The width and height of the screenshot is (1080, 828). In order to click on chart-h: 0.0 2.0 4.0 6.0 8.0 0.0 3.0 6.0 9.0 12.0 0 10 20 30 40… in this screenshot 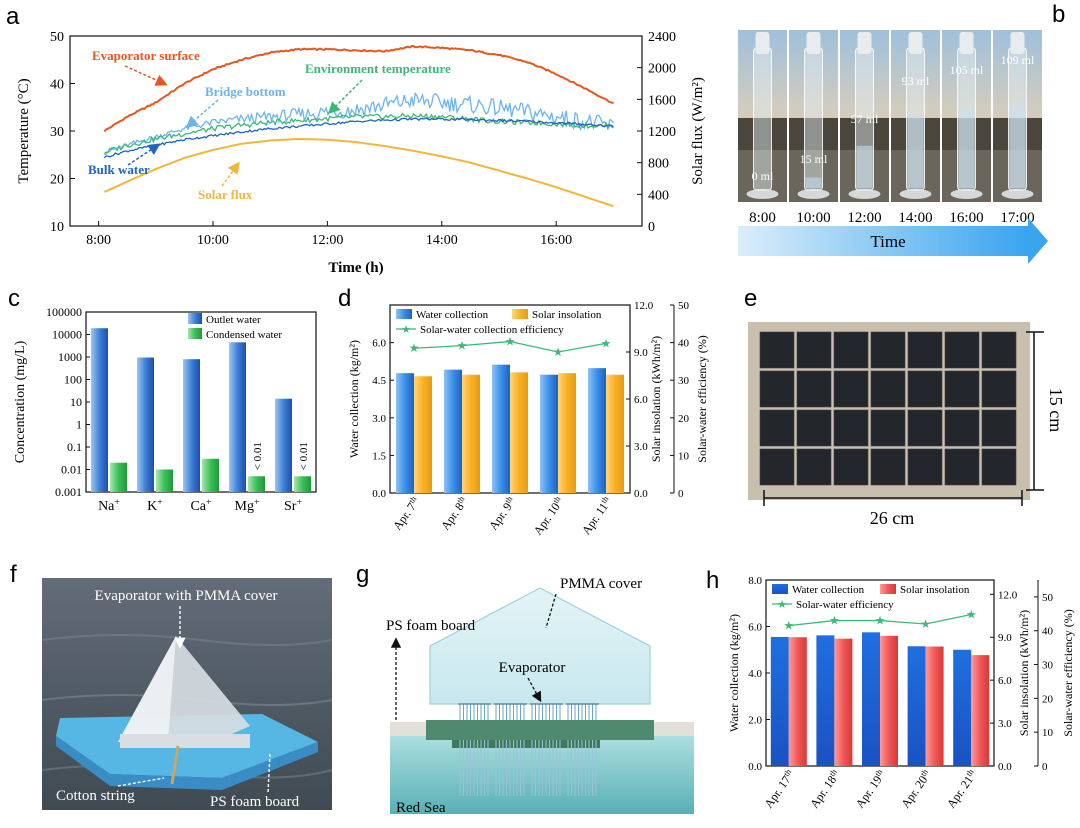, I will do `click(901, 693)`.